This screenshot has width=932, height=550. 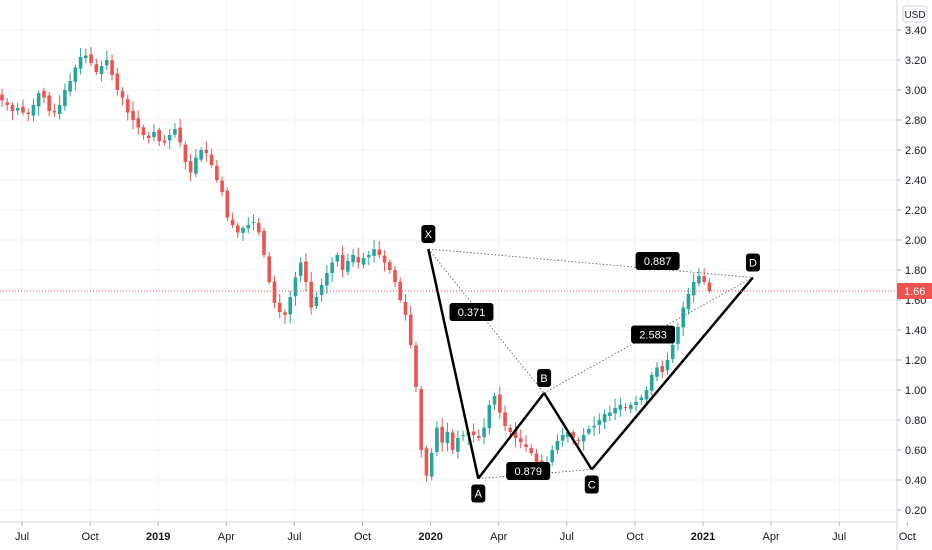 What do you see at coordinates (591, 484) in the screenshot?
I see `pattern-point-c: C` at bounding box center [591, 484].